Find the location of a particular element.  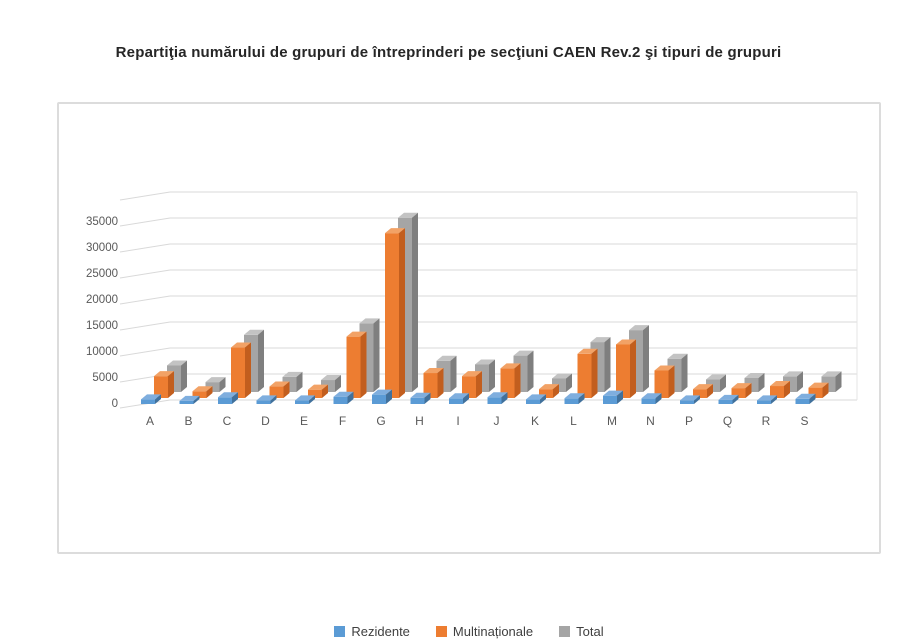

legend-item-total: Total is located at coordinates (581, 631).